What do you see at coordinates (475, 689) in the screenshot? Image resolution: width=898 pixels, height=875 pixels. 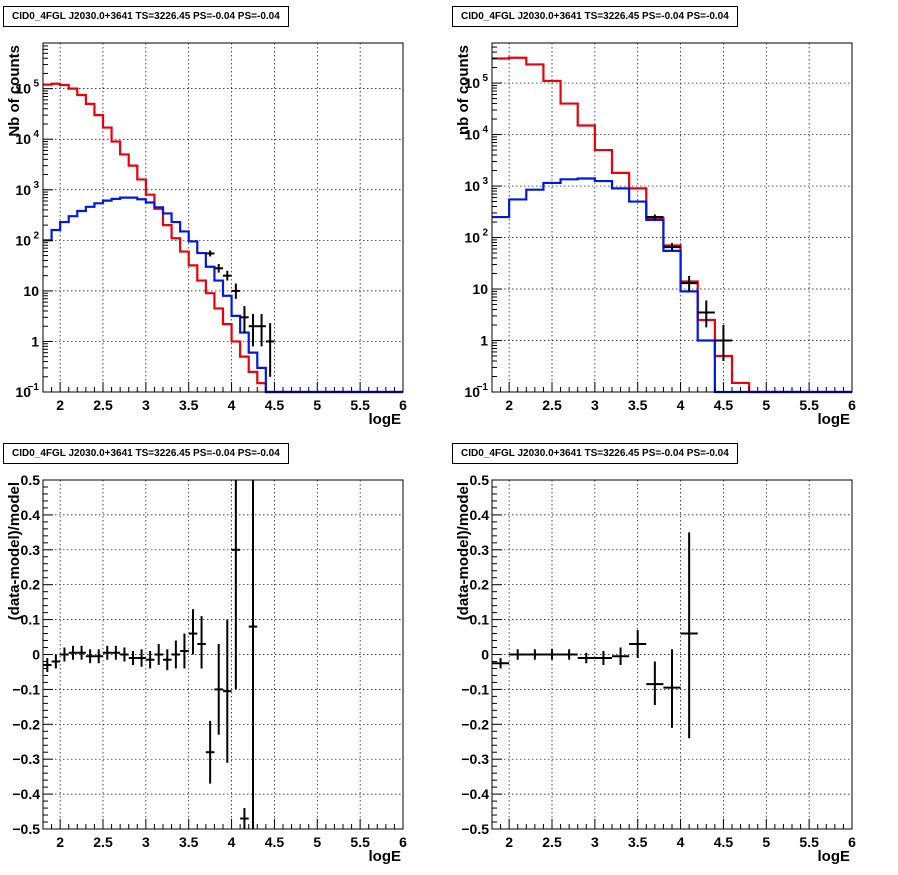 I see `y-tick-label: −0.1` at bounding box center [475, 689].